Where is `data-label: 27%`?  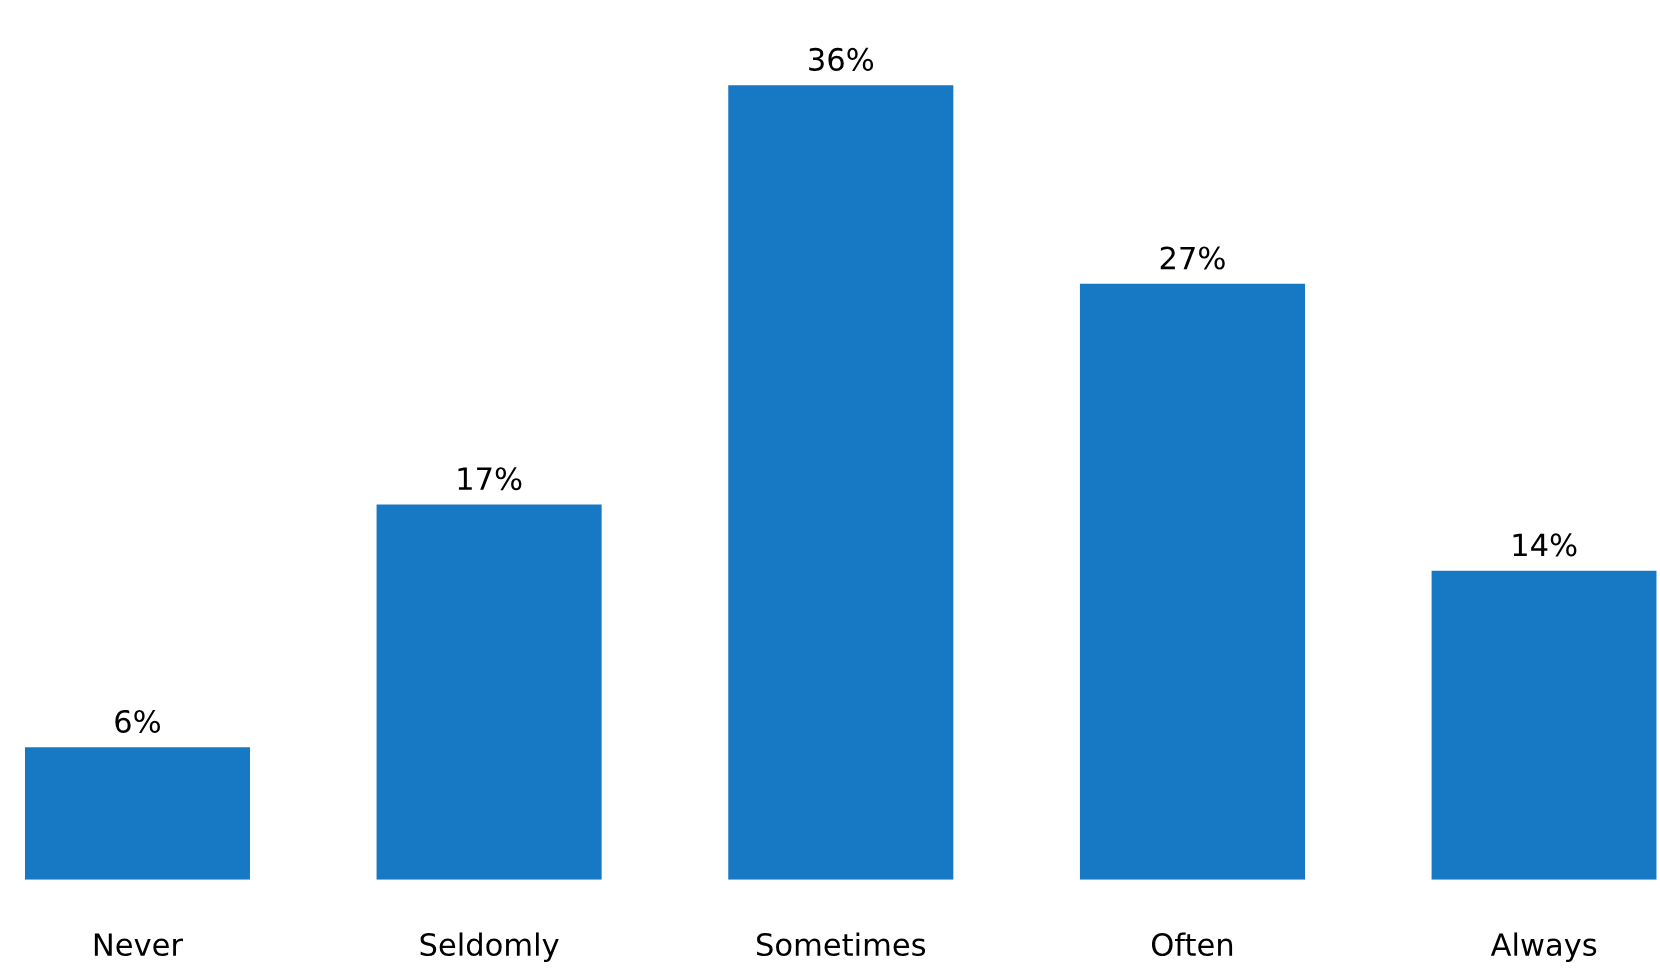
data-label: 27% is located at coordinates (1192, 258).